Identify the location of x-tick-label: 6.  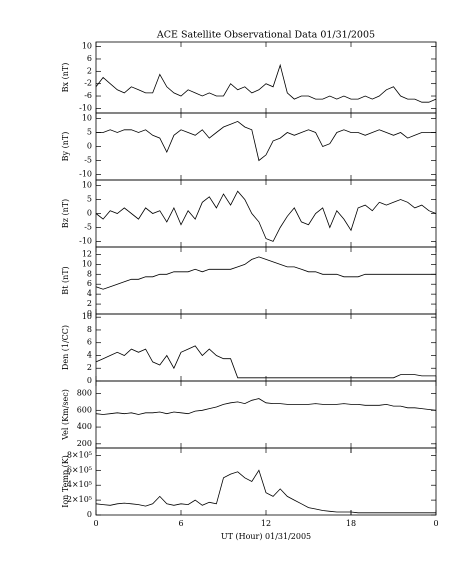
(180, 523).